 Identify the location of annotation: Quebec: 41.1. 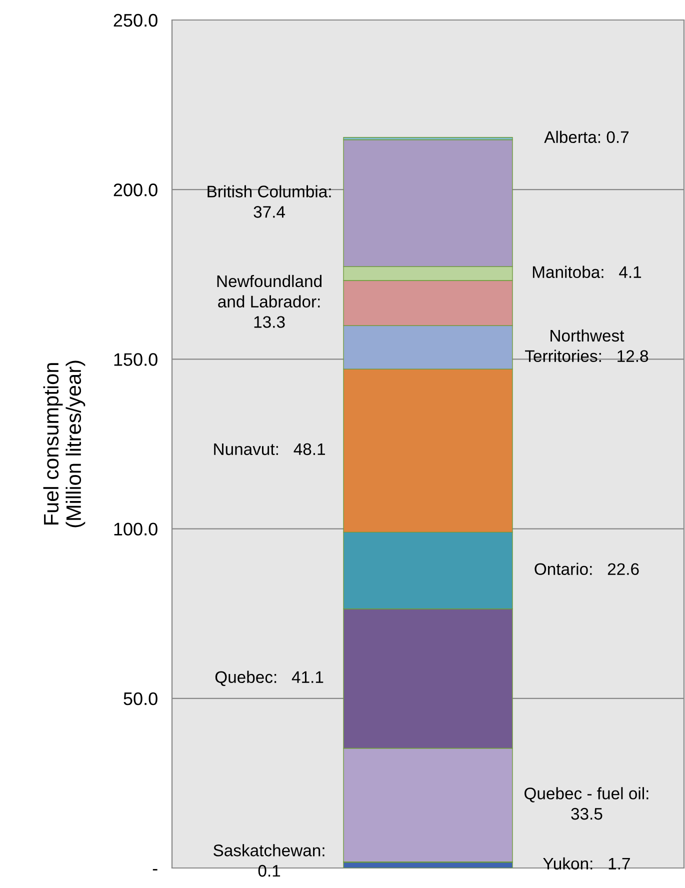
(269, 678).